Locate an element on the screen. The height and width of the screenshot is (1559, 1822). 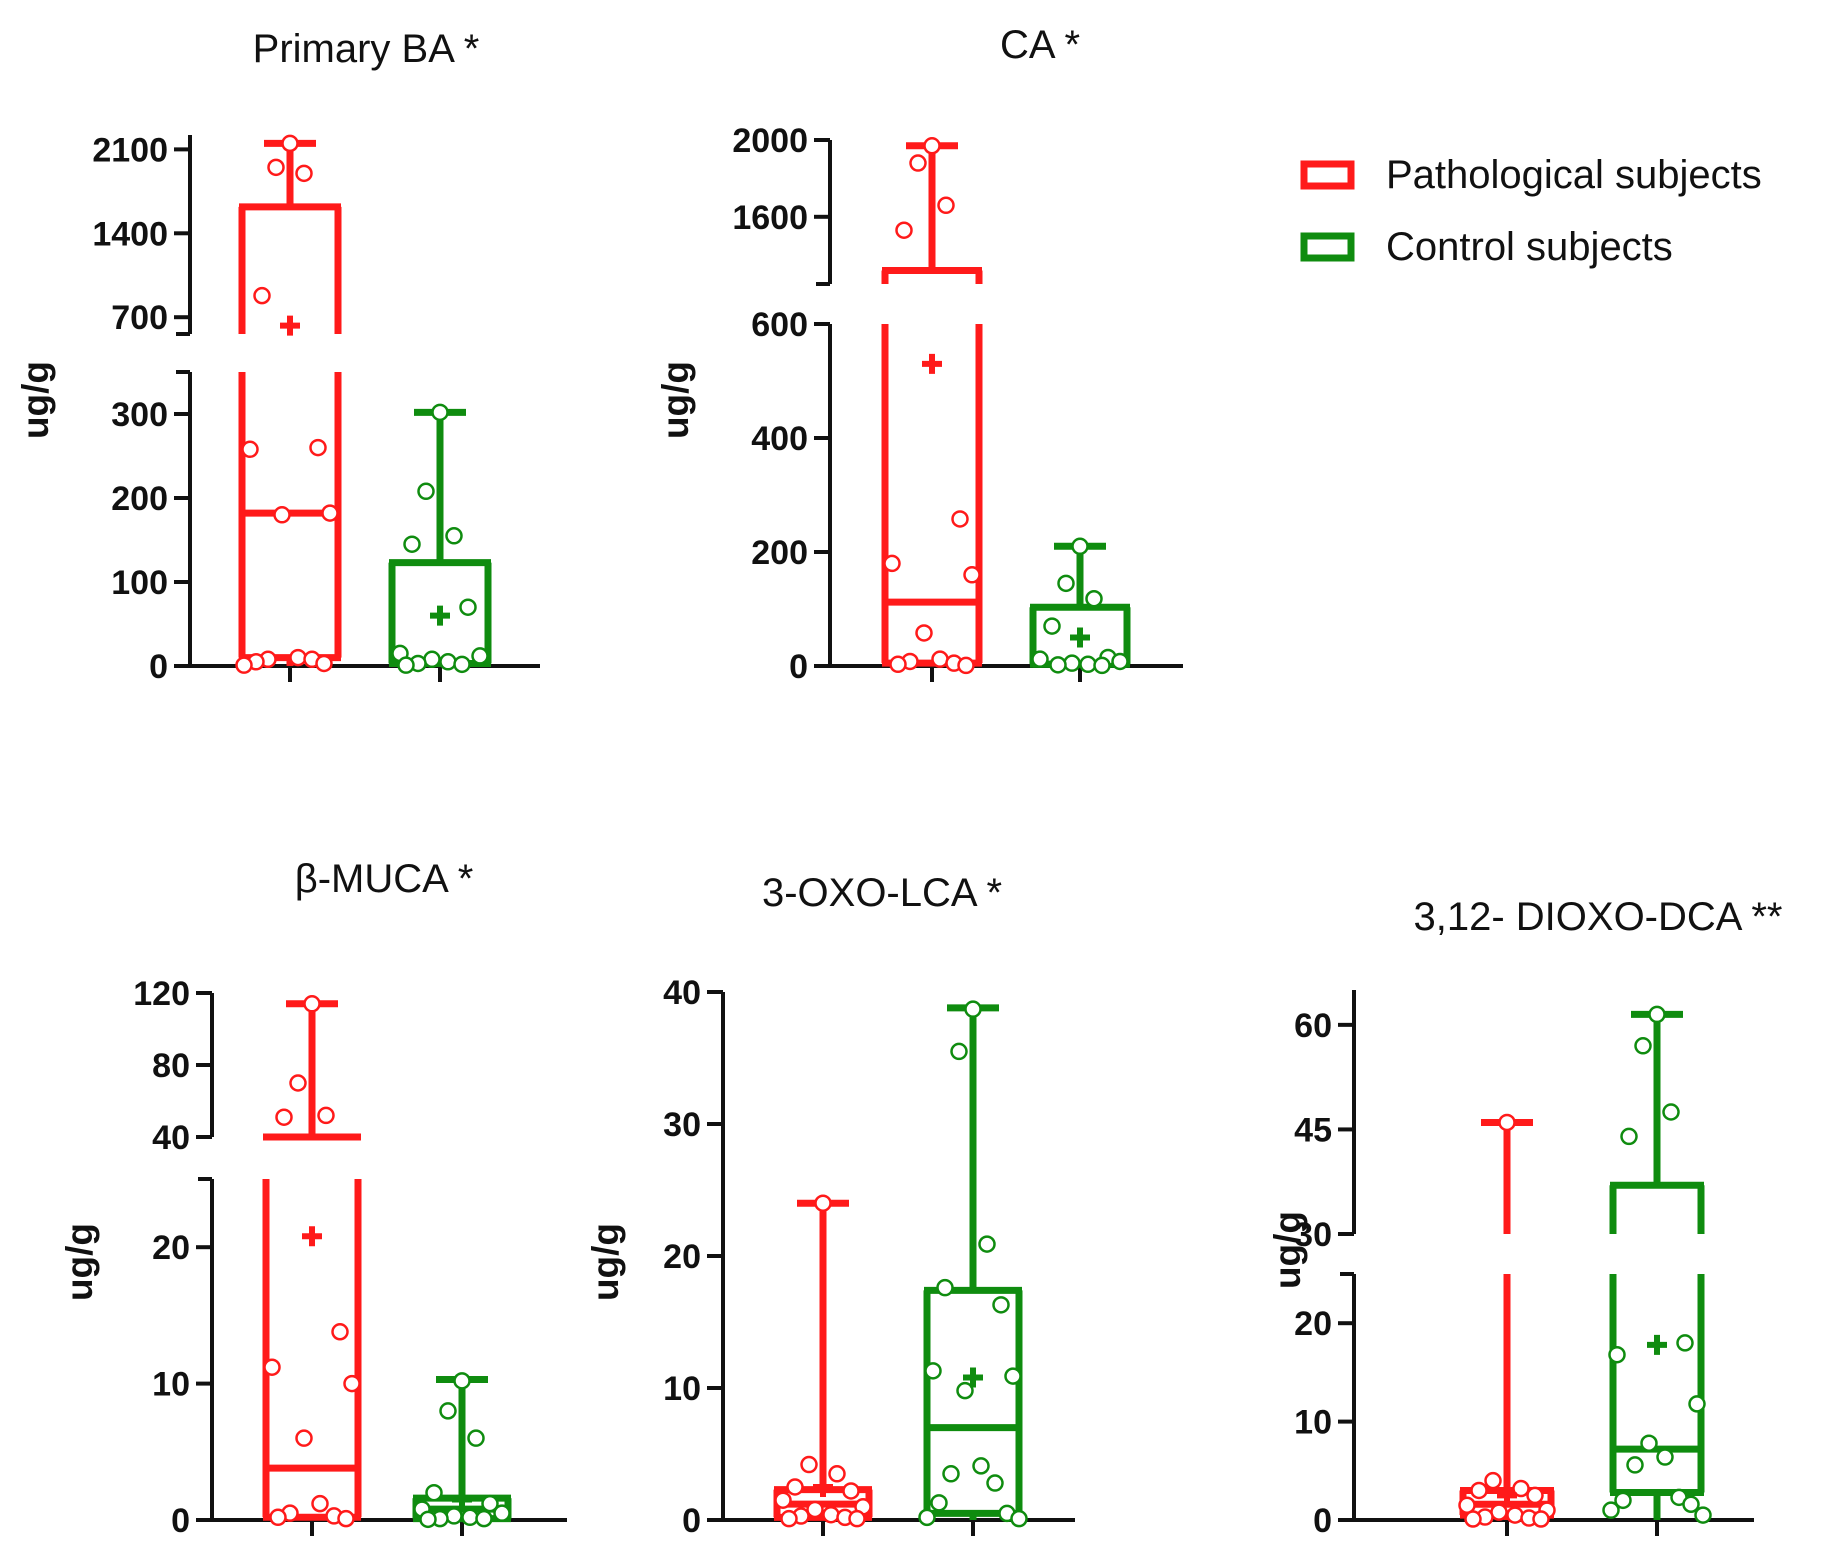
y-tick-label: 10 is located at coordinates (171, 1385).